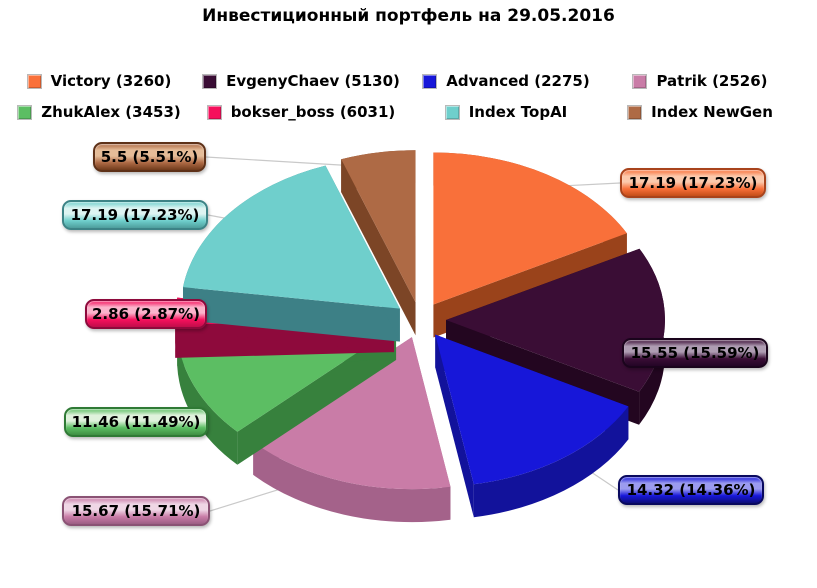 The width and height of the screenshot is (817, 588). I want to click on legend-label: Patrik (2526), so click(712, 81).